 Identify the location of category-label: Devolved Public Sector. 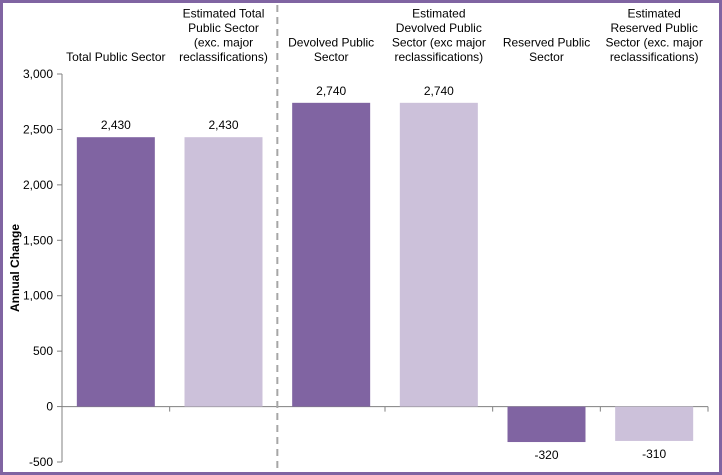
(331, 50).